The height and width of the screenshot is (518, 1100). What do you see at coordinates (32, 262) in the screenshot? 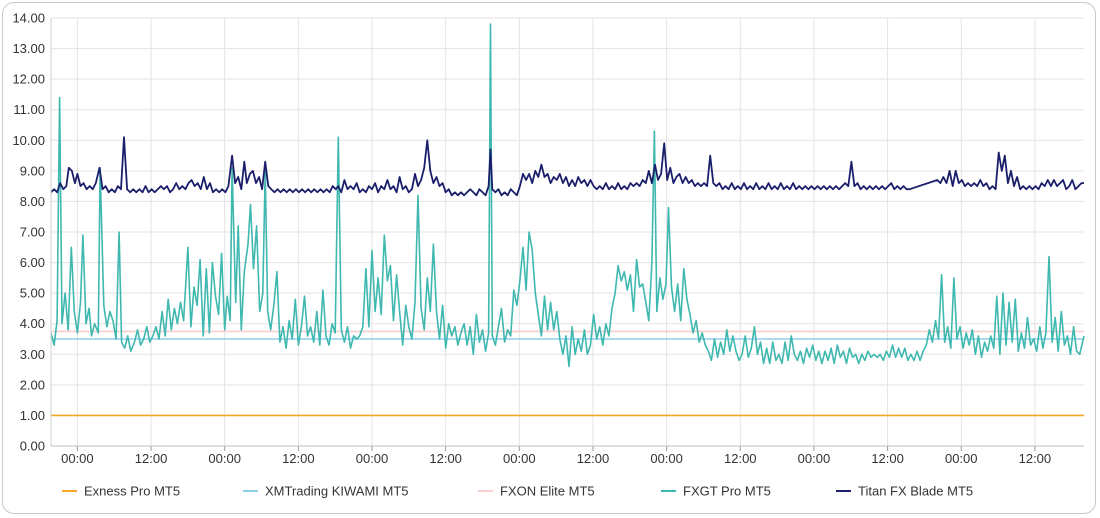
I see `y-tick-label: 6.00` at bounding box center [32, 262].